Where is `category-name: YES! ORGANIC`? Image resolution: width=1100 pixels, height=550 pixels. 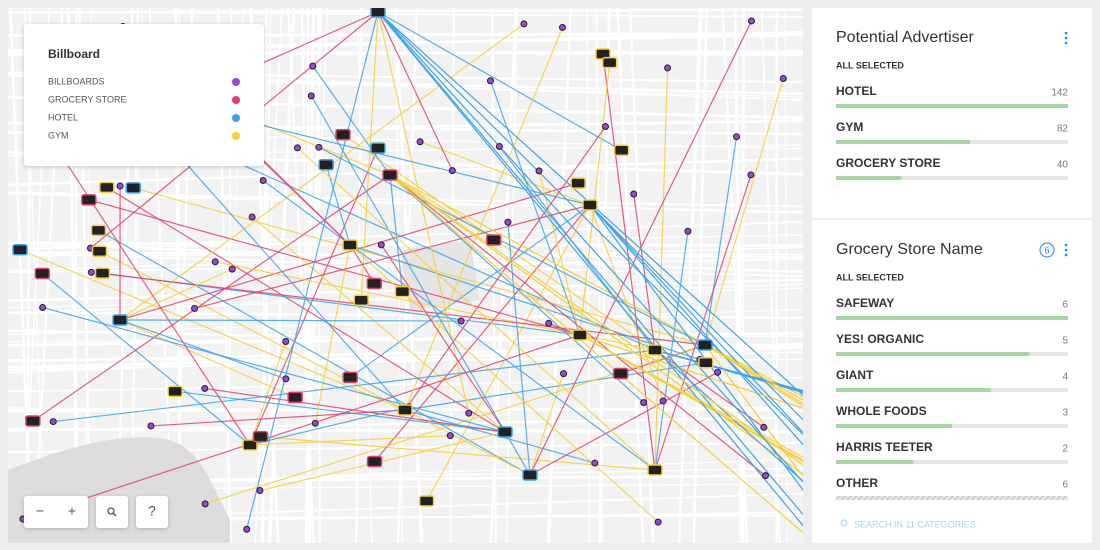 category-name: YES! ORGANIC is located at coordinates (880, 339).